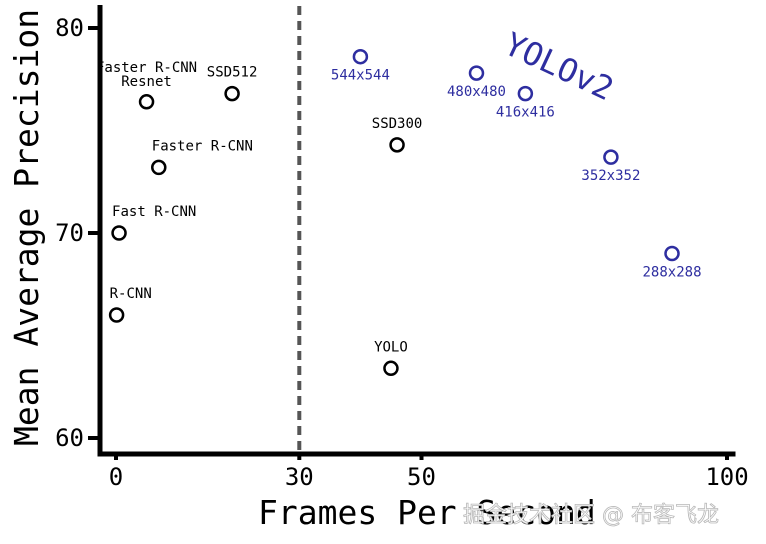  Describe the element at coordinates (232, 73) in the screenshot. I see `data-label: SSD512` at that location.